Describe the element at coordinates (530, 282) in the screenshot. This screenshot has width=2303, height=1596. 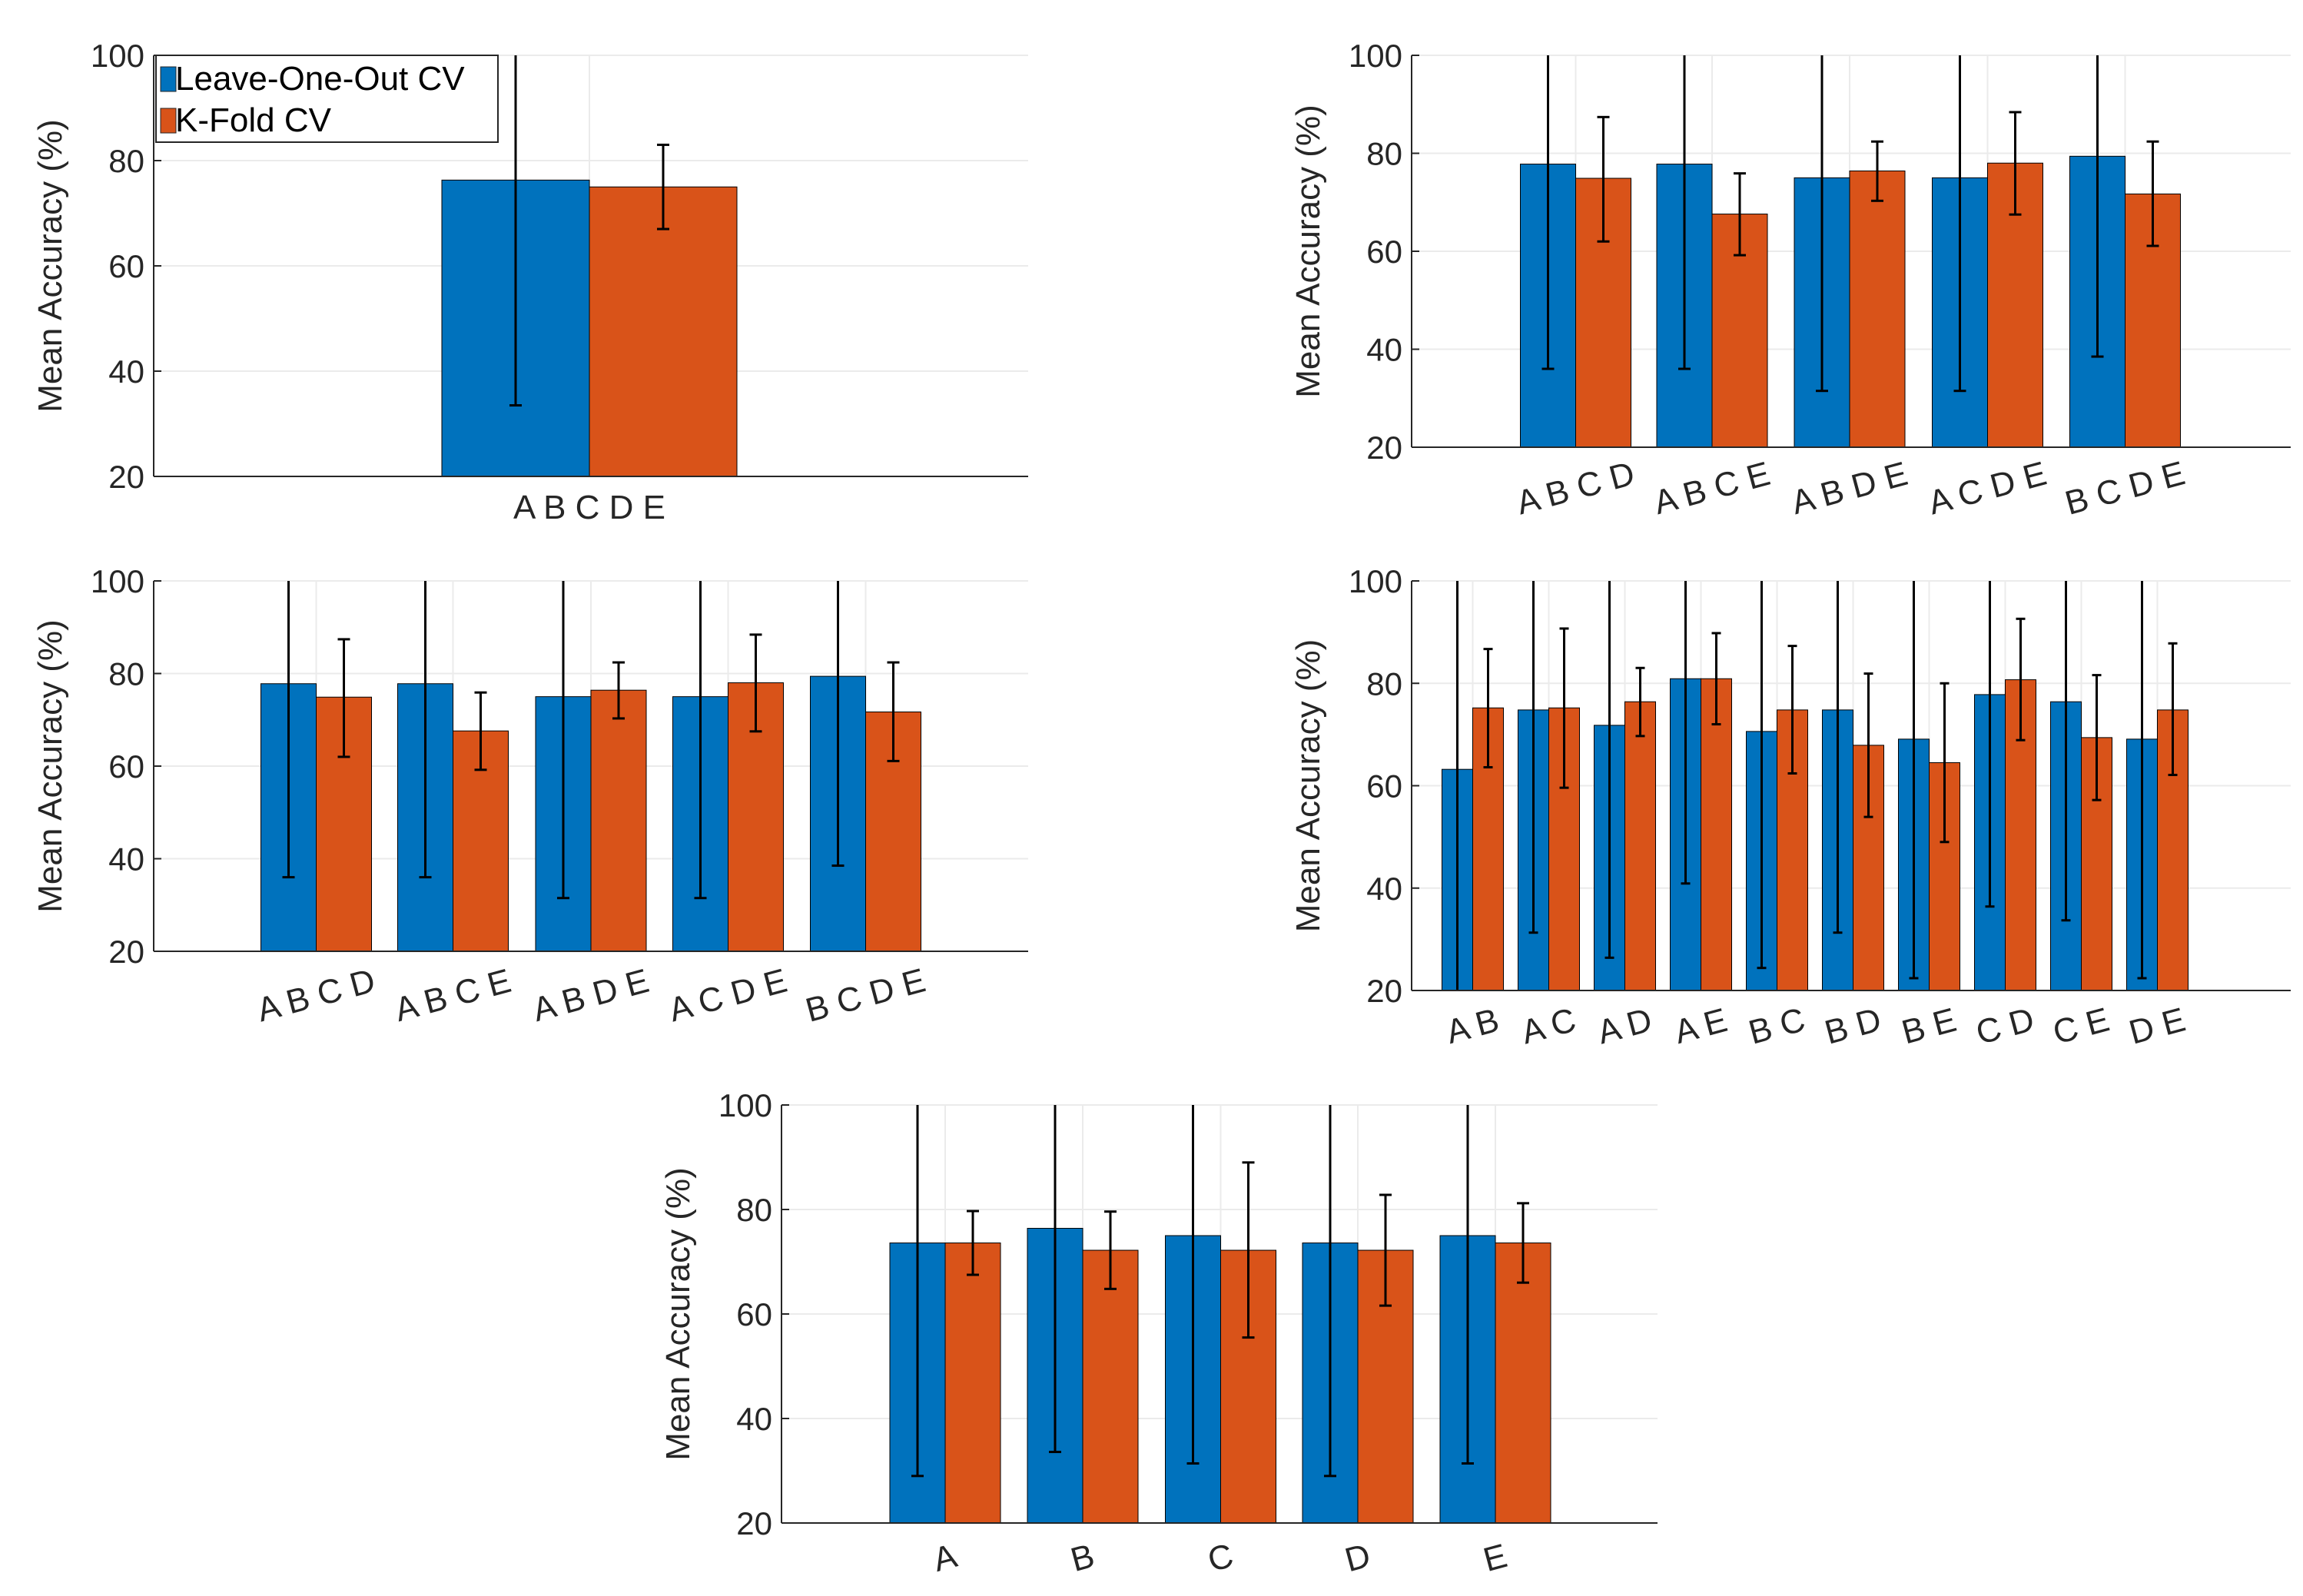
I see `chart-panel-abcde: A B C D E 20 40 60 80 100 Mean Accuracy (%)` at that location.